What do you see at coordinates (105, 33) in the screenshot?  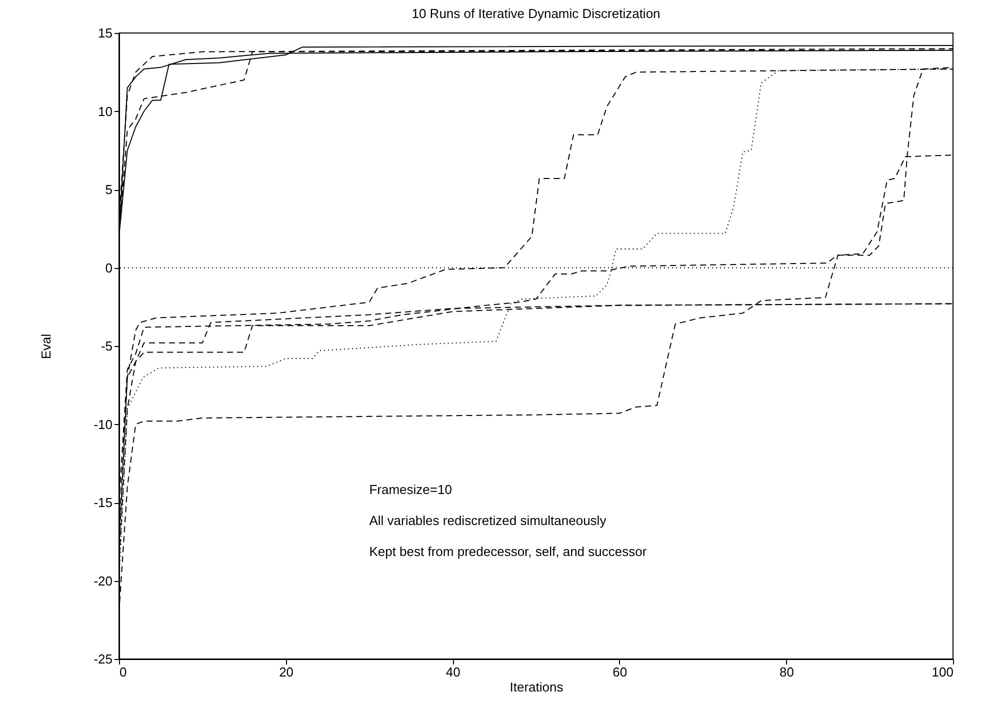 I see `y-tick-label: 15` at bounding box center [105, 33].